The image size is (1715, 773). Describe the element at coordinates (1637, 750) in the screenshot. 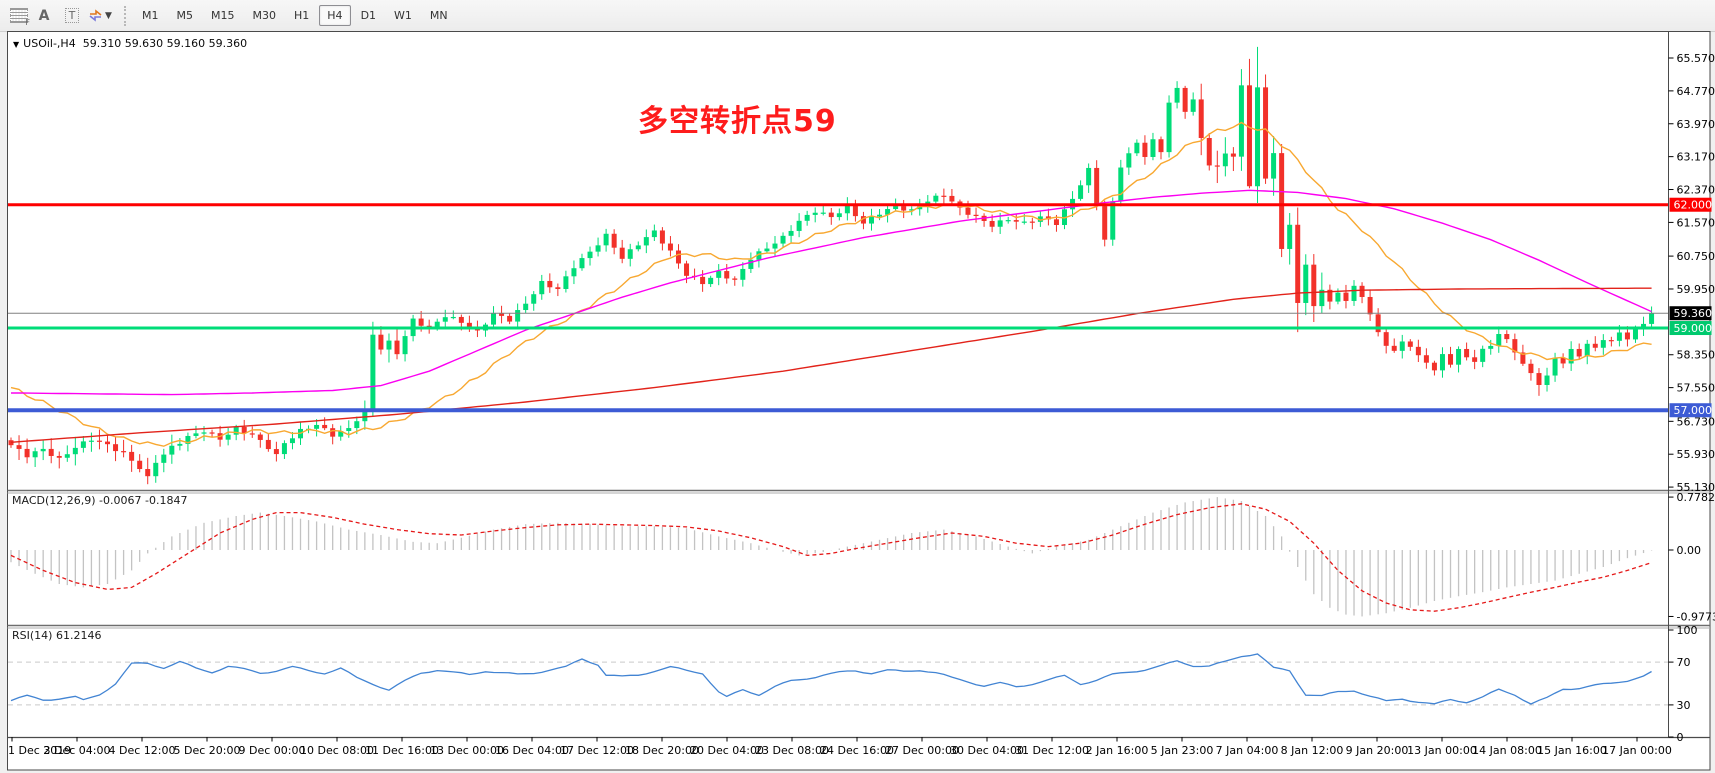

I see `svg-text: 17 Jan 00:00` at that location.